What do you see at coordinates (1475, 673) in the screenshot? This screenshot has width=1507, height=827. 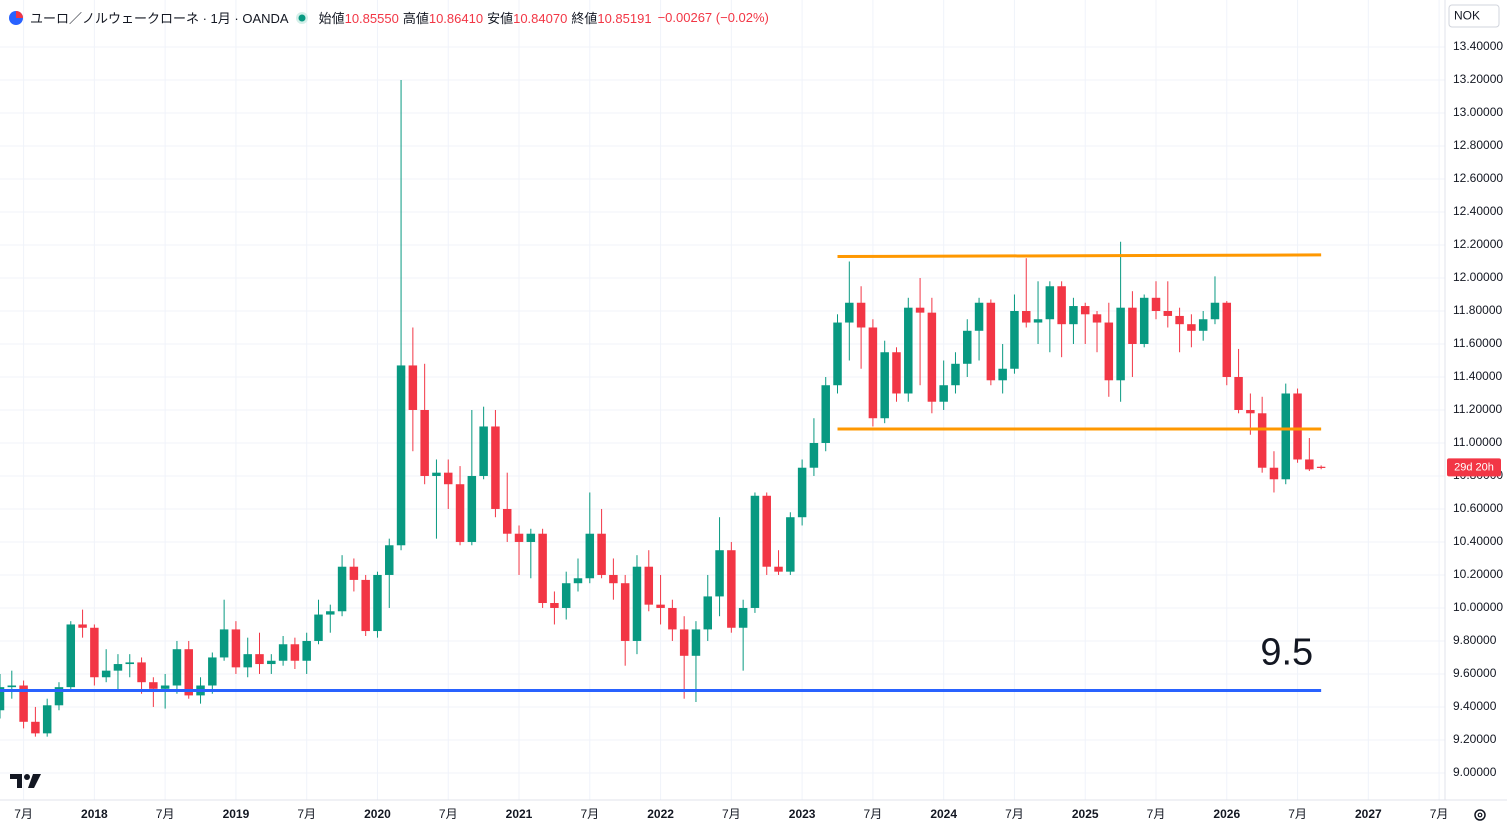 I see `y-tick-label: 9.60000` at bounding box center [1475, 673].